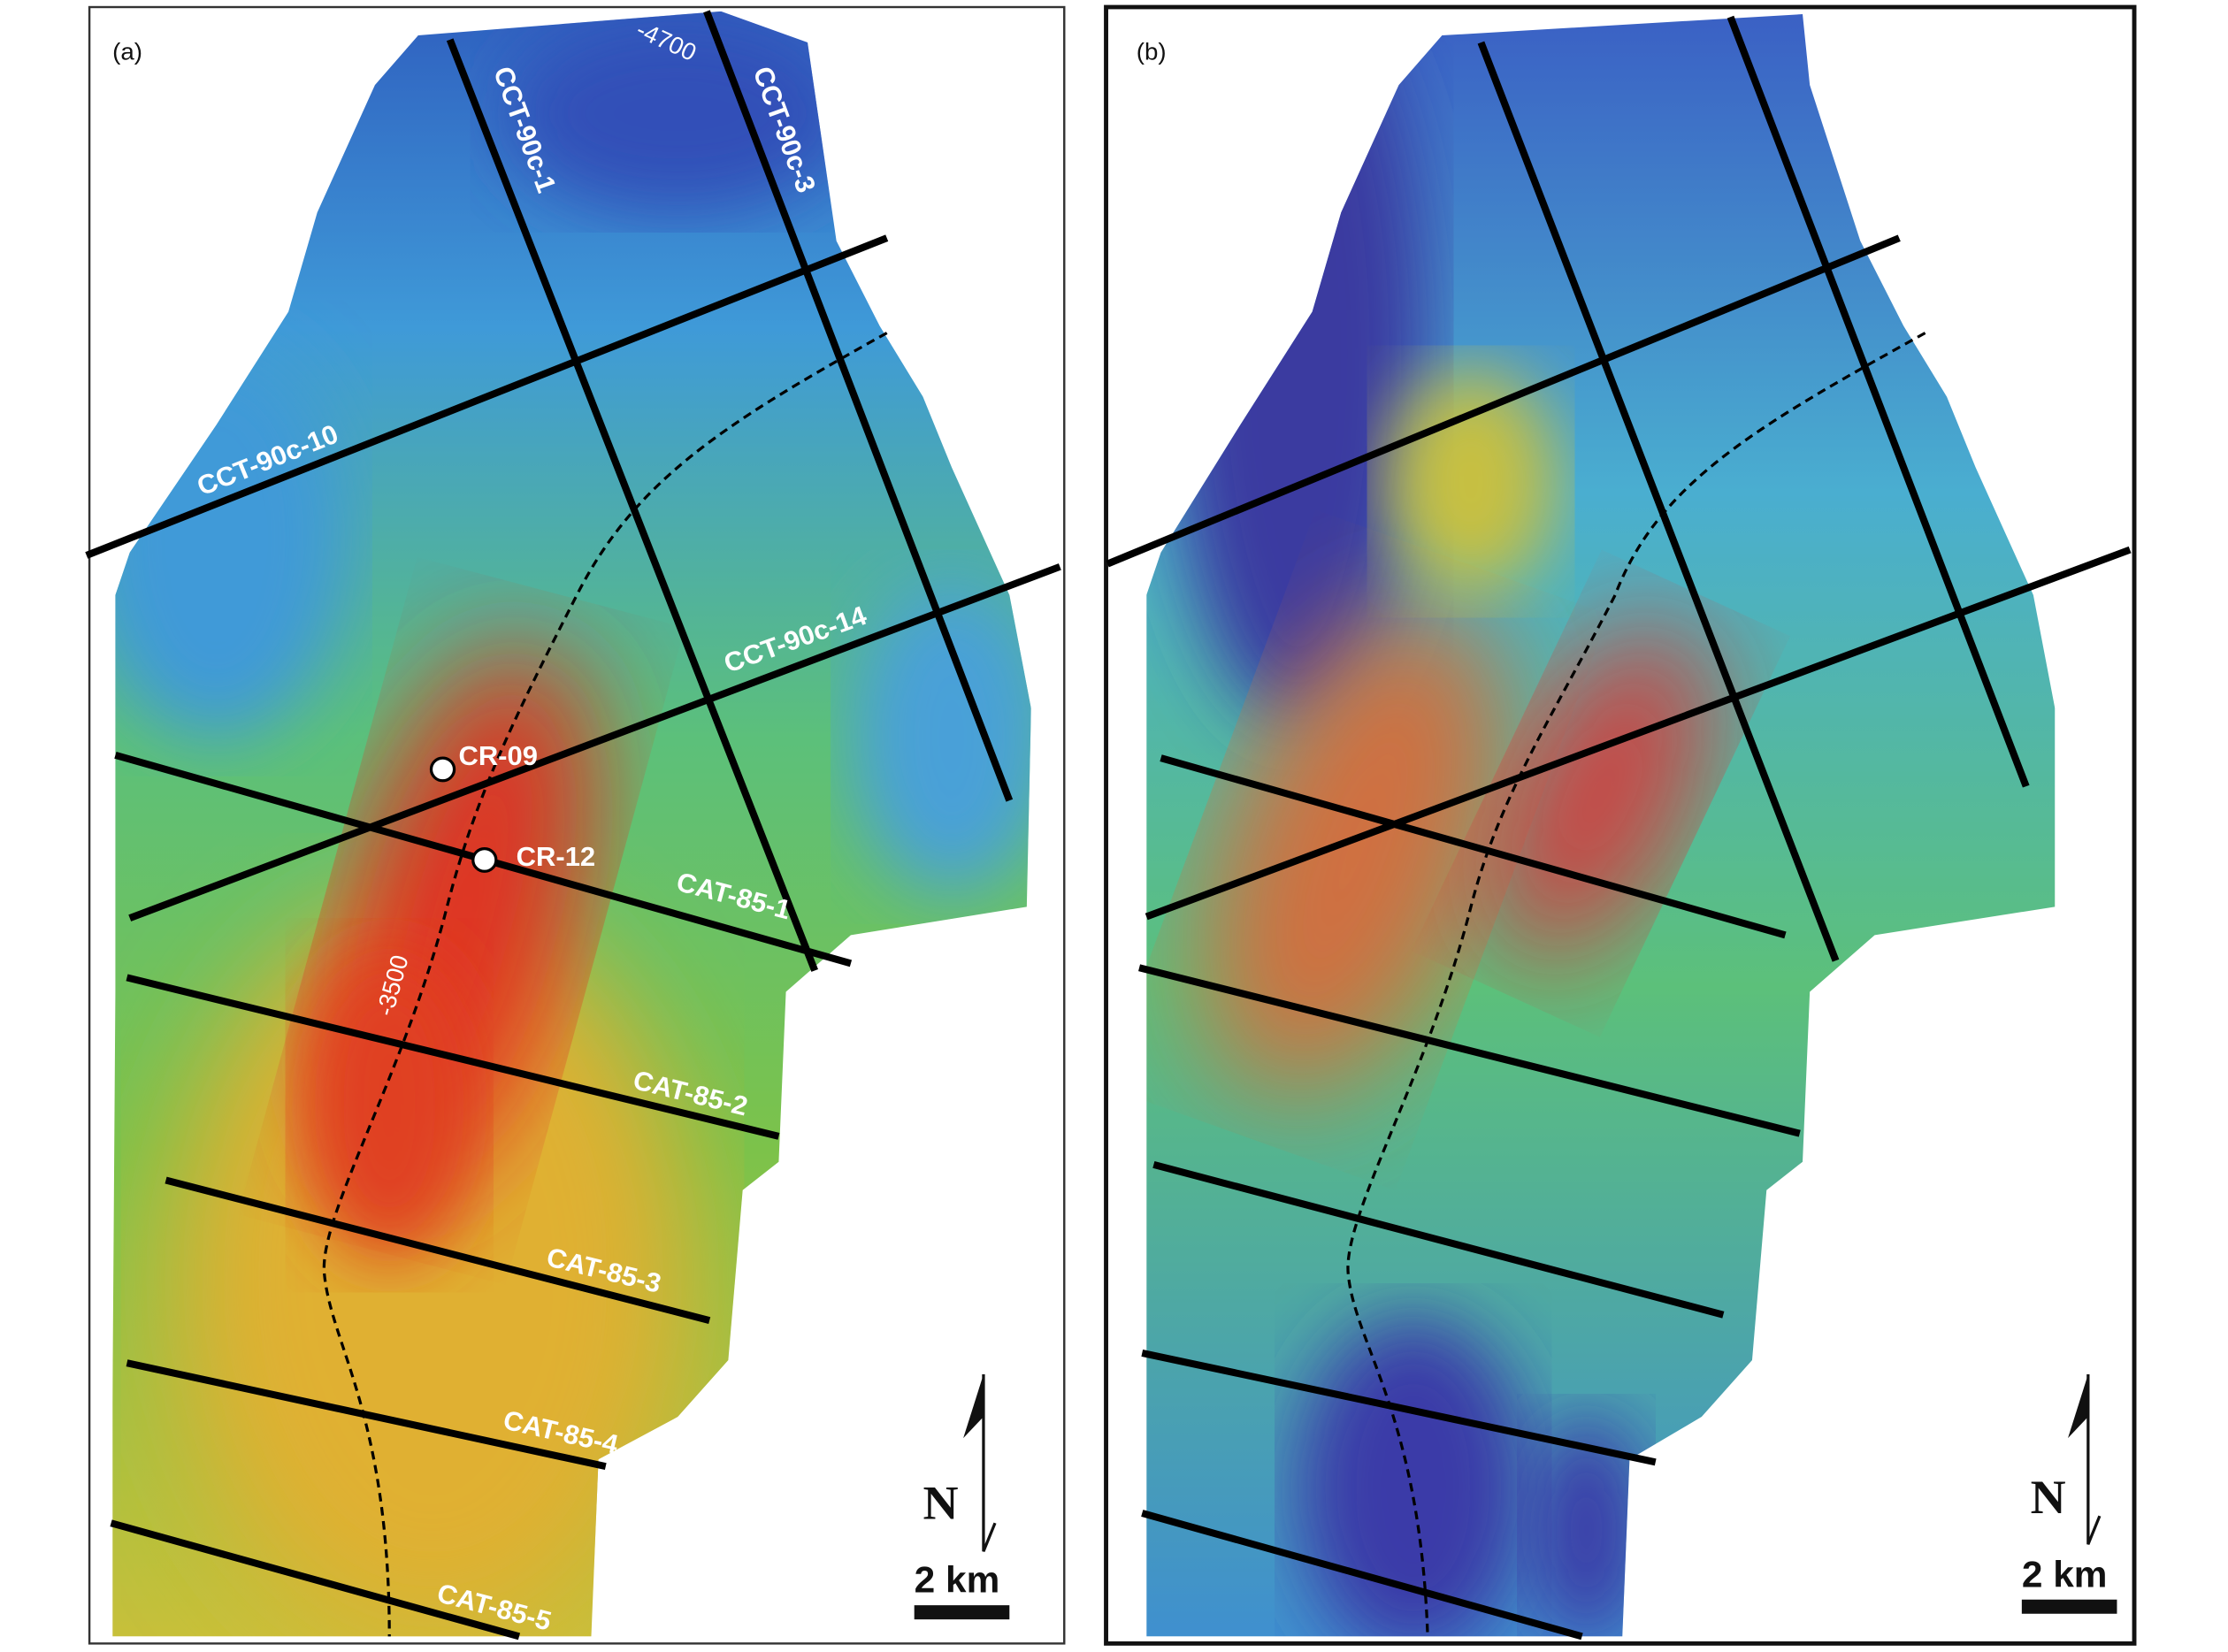  Describe the element at coordinates (1152, 51) in the screenshot. I see `panel-label: (b)` at that location.